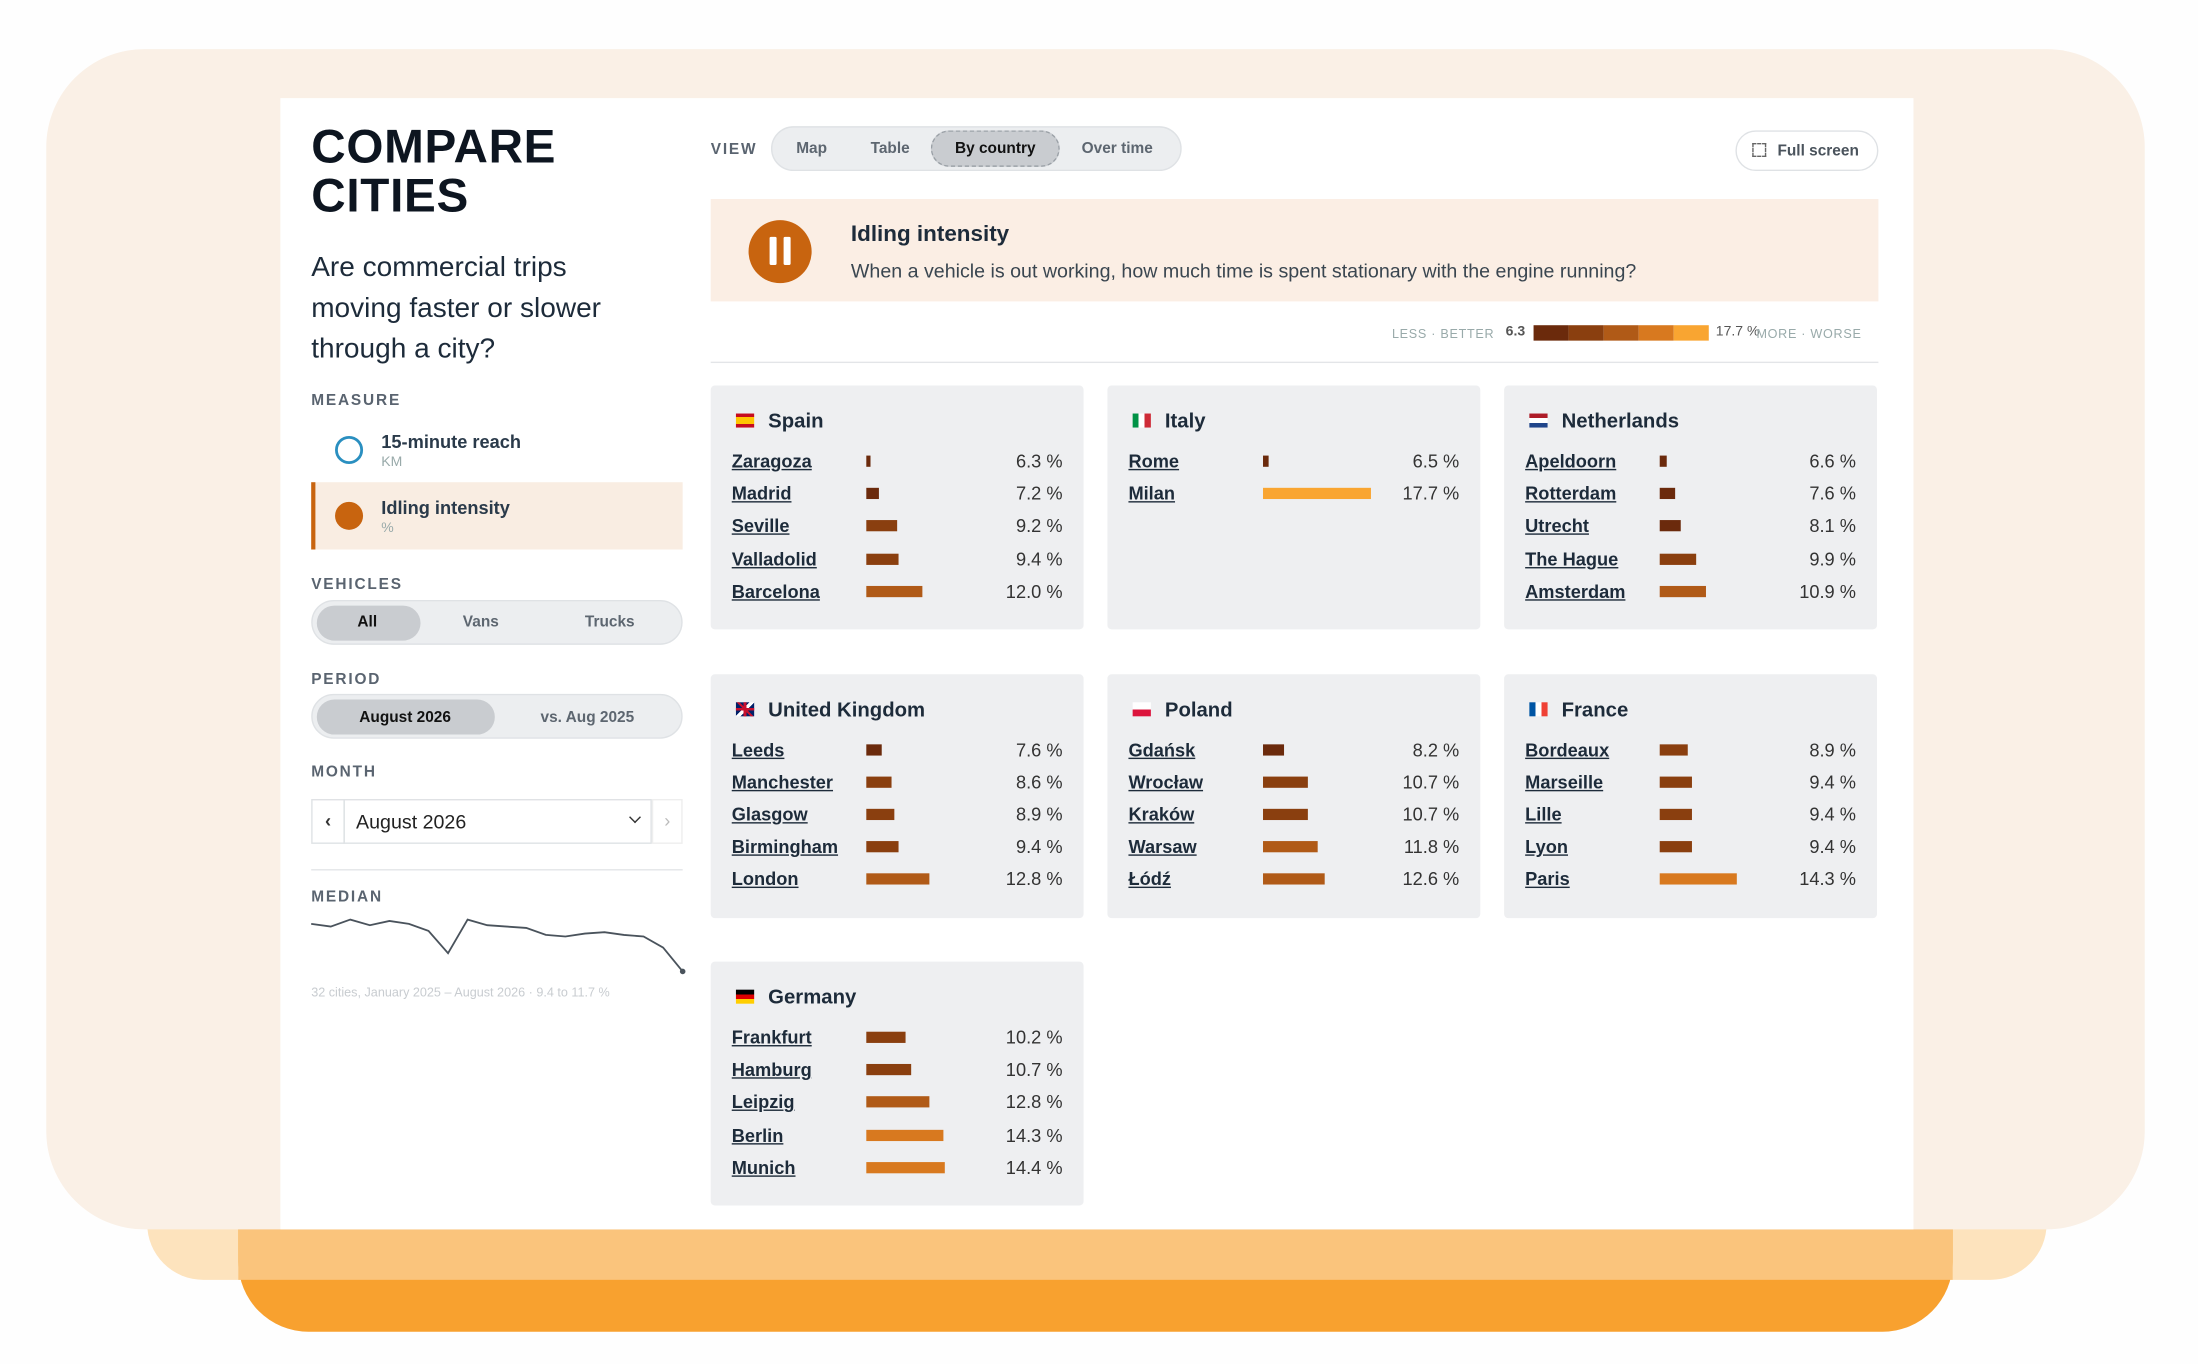 The image size is (2198, 1364). What do you see at coordinates (760, 526) in the screenshot?
I see `city-link: Seville` at bounding box center [760, 526].